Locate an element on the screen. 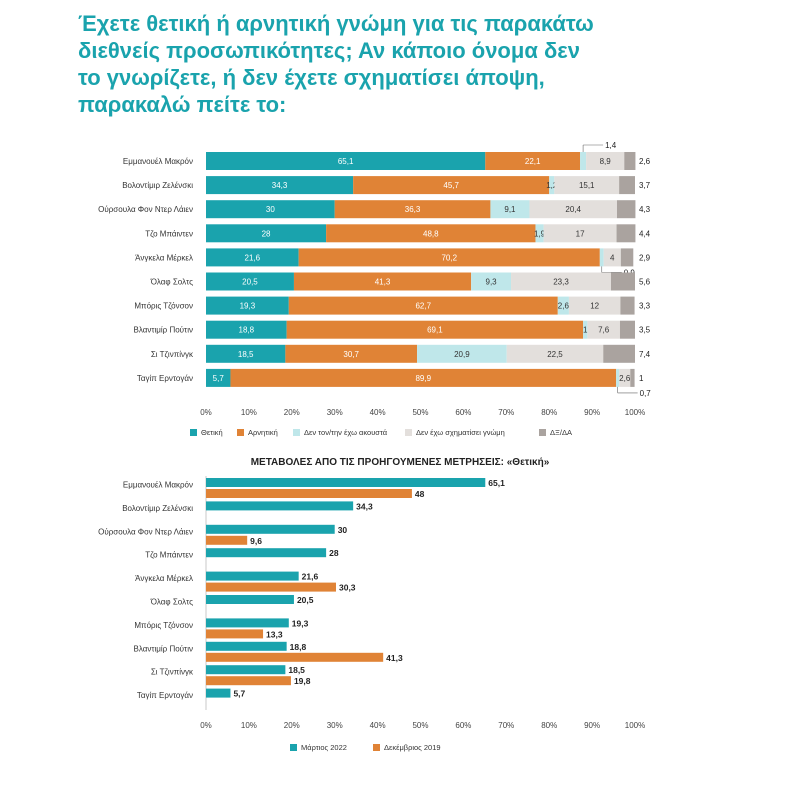  data-label: 20,4 is located at coordinates (573, 209).